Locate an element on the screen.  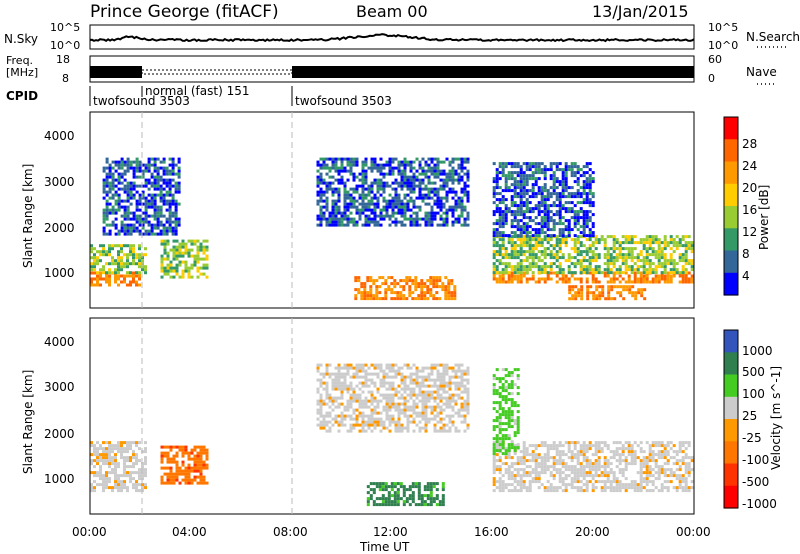
power-colorbar-label: Power [dB] is located at coordinates (764, 217).